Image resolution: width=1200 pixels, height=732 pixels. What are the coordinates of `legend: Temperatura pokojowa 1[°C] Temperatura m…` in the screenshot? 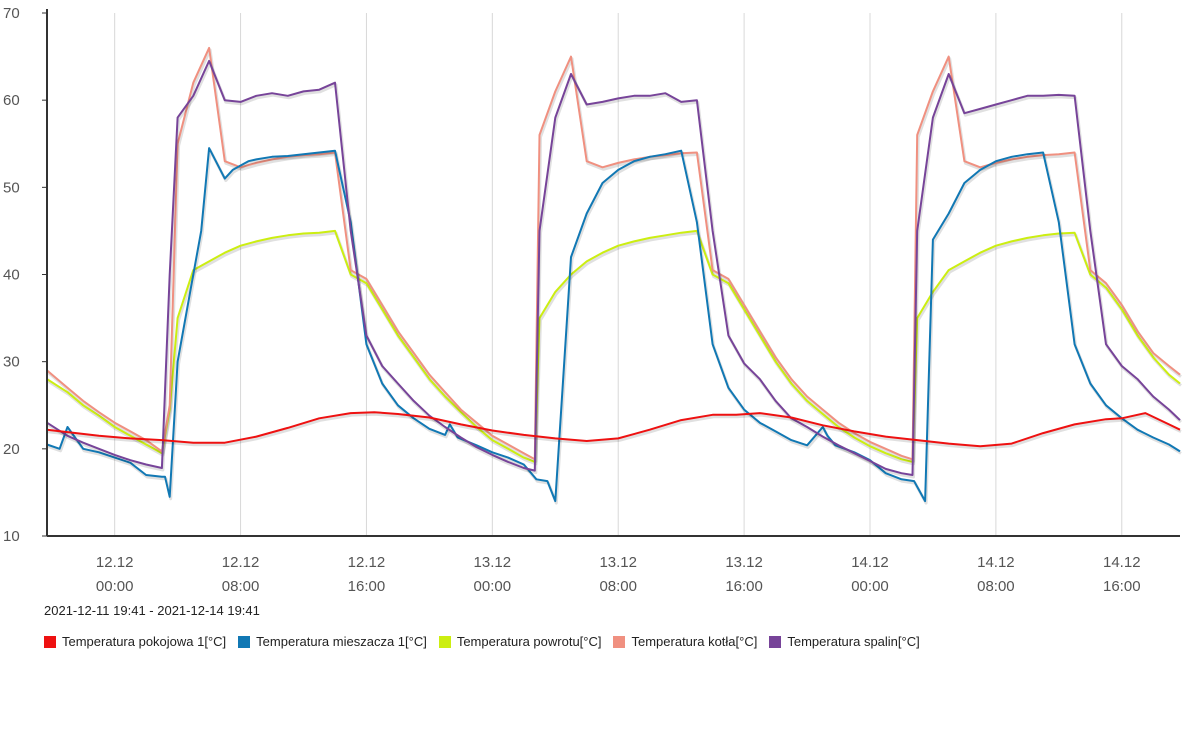 It's located at (488, 641).